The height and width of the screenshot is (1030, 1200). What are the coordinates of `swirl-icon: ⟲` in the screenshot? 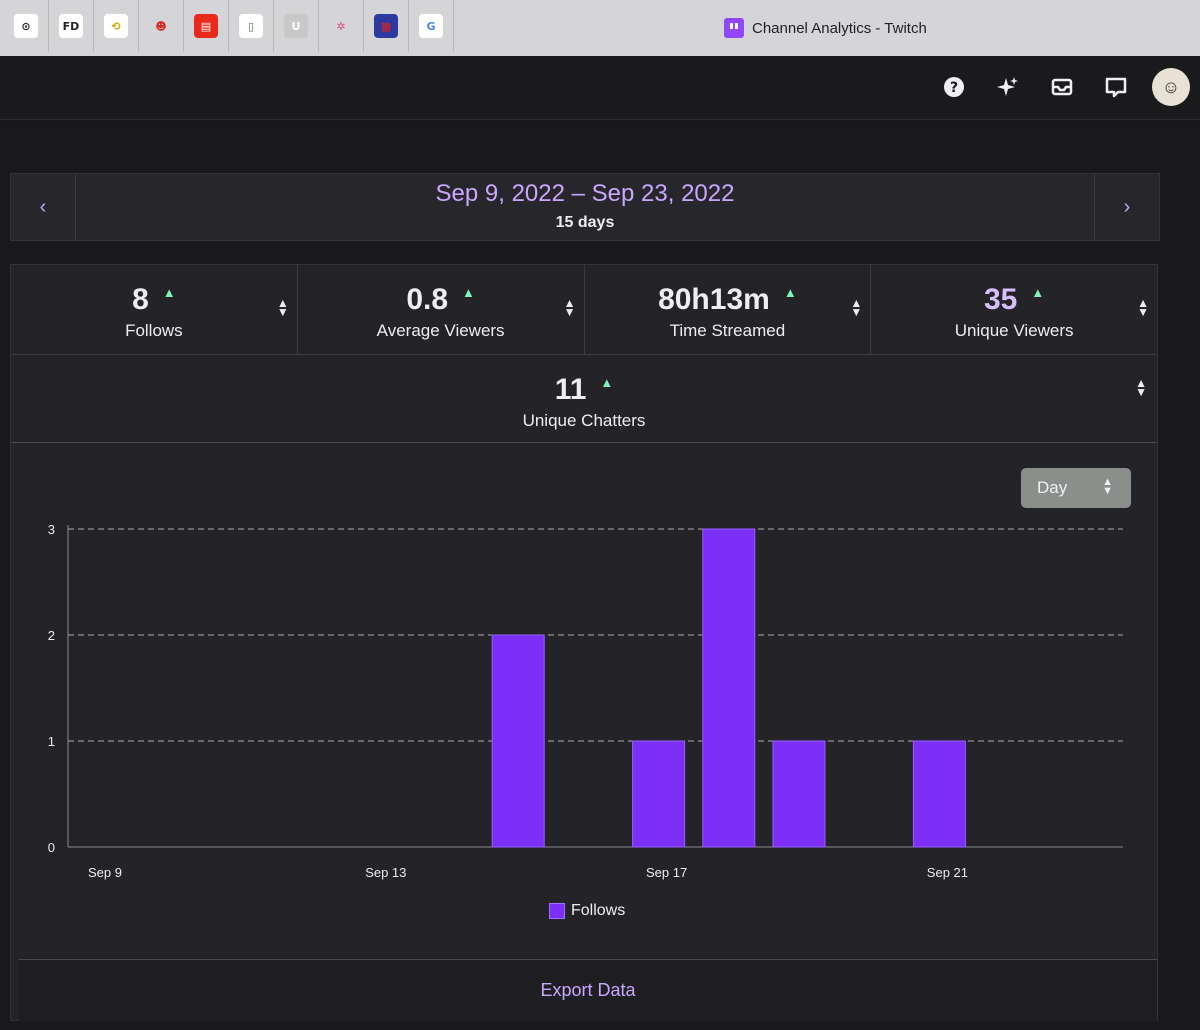 It's located at (116, 26).